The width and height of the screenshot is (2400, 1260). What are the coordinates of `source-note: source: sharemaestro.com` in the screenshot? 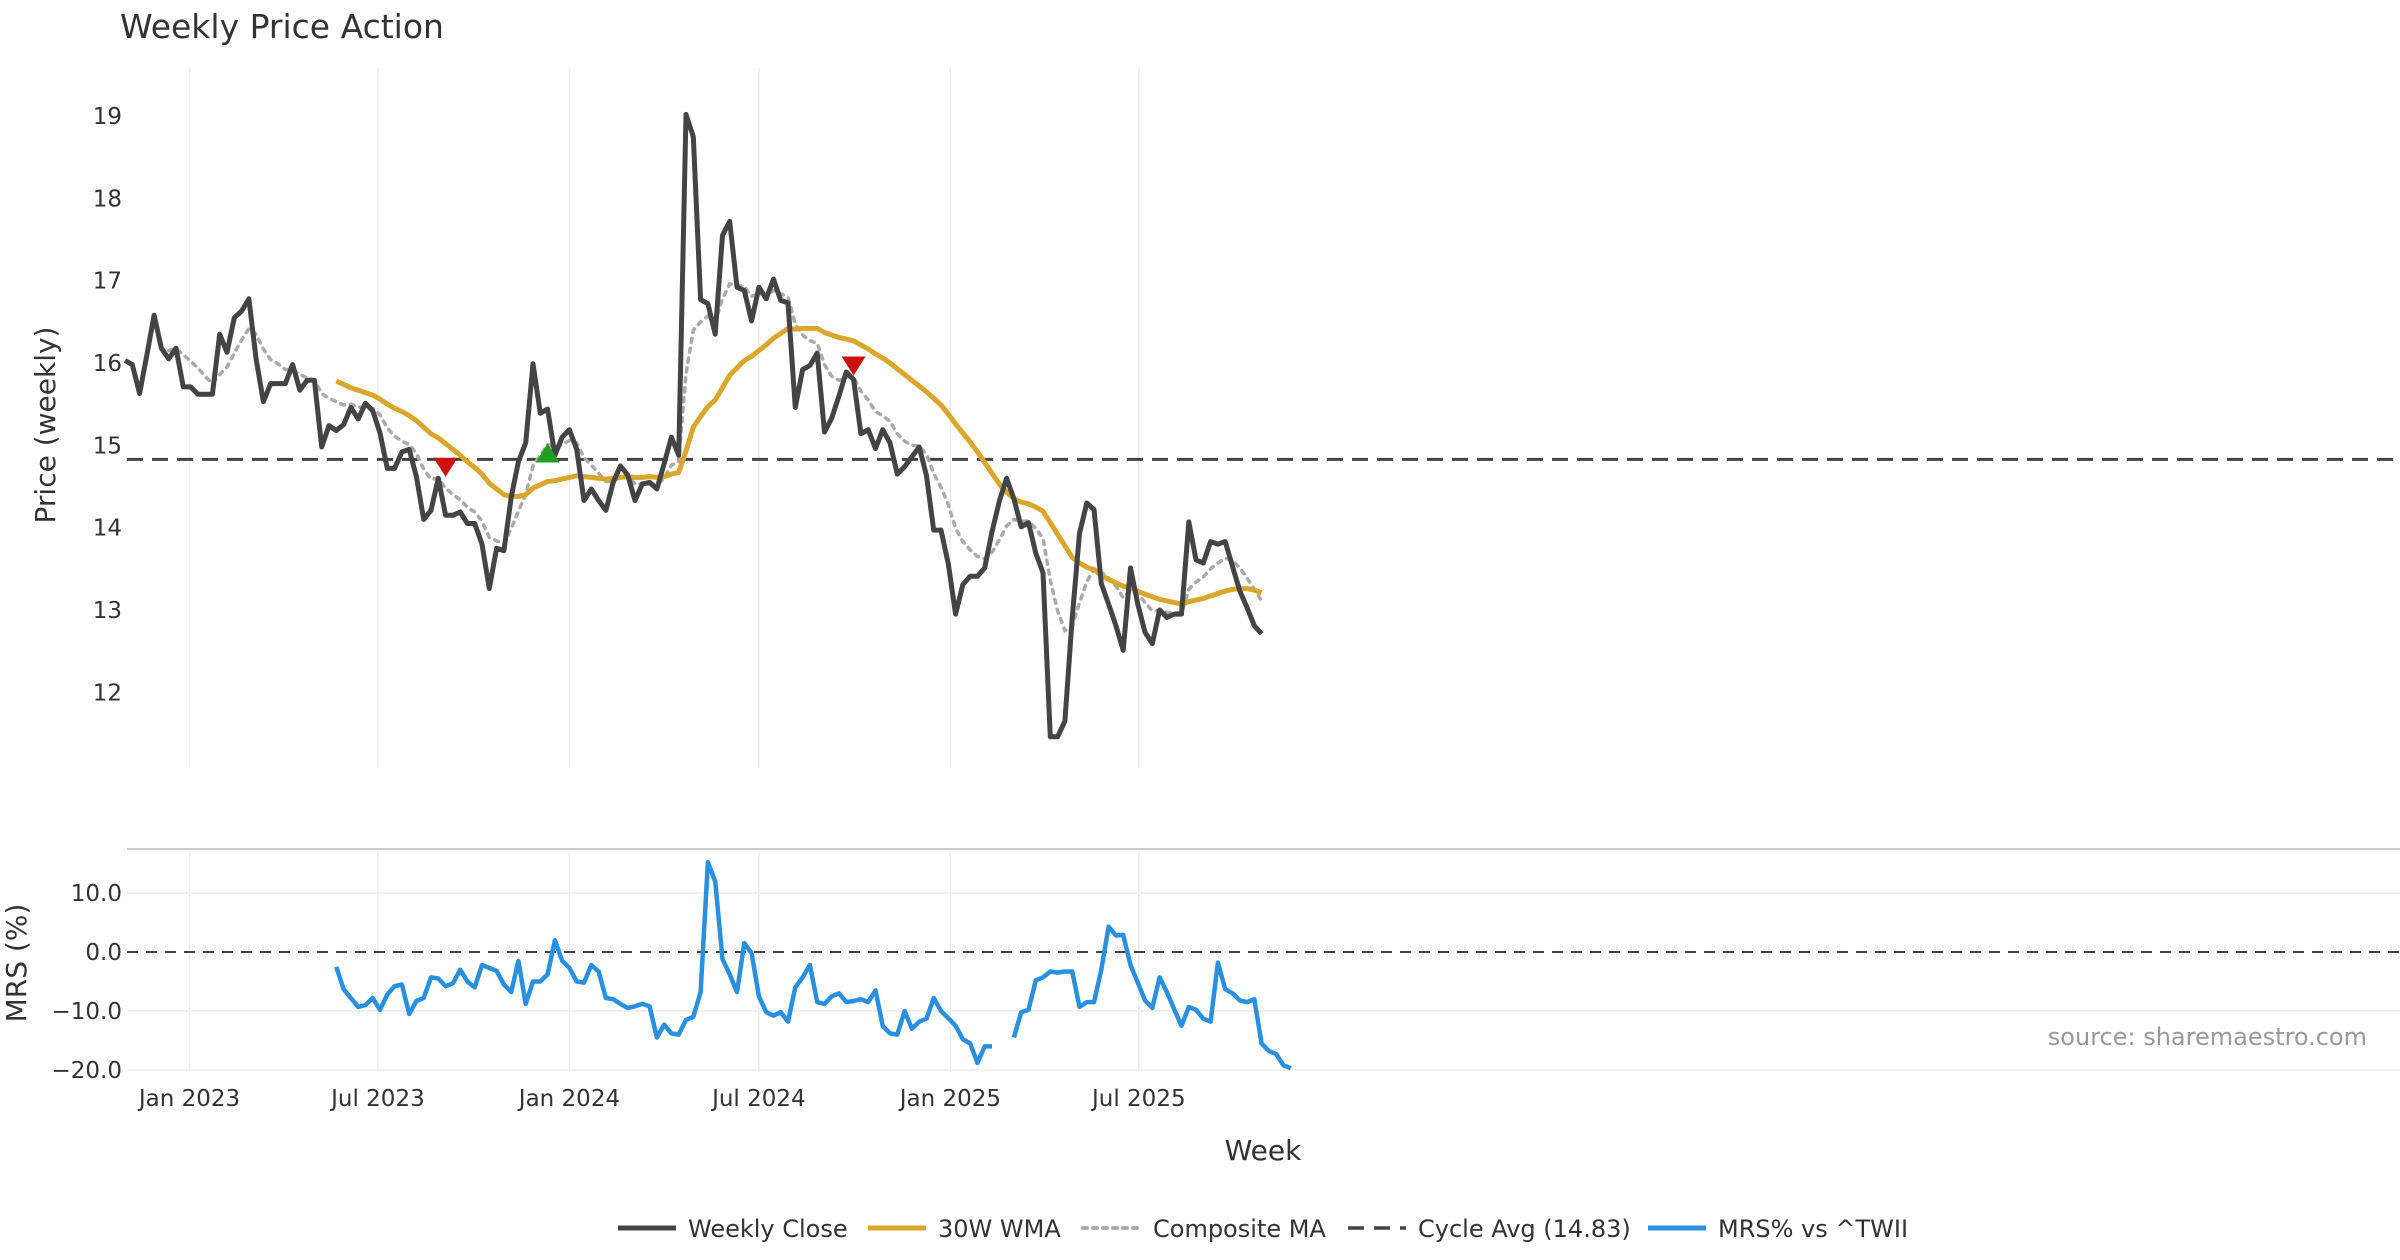 It's located at (2207, 1037).